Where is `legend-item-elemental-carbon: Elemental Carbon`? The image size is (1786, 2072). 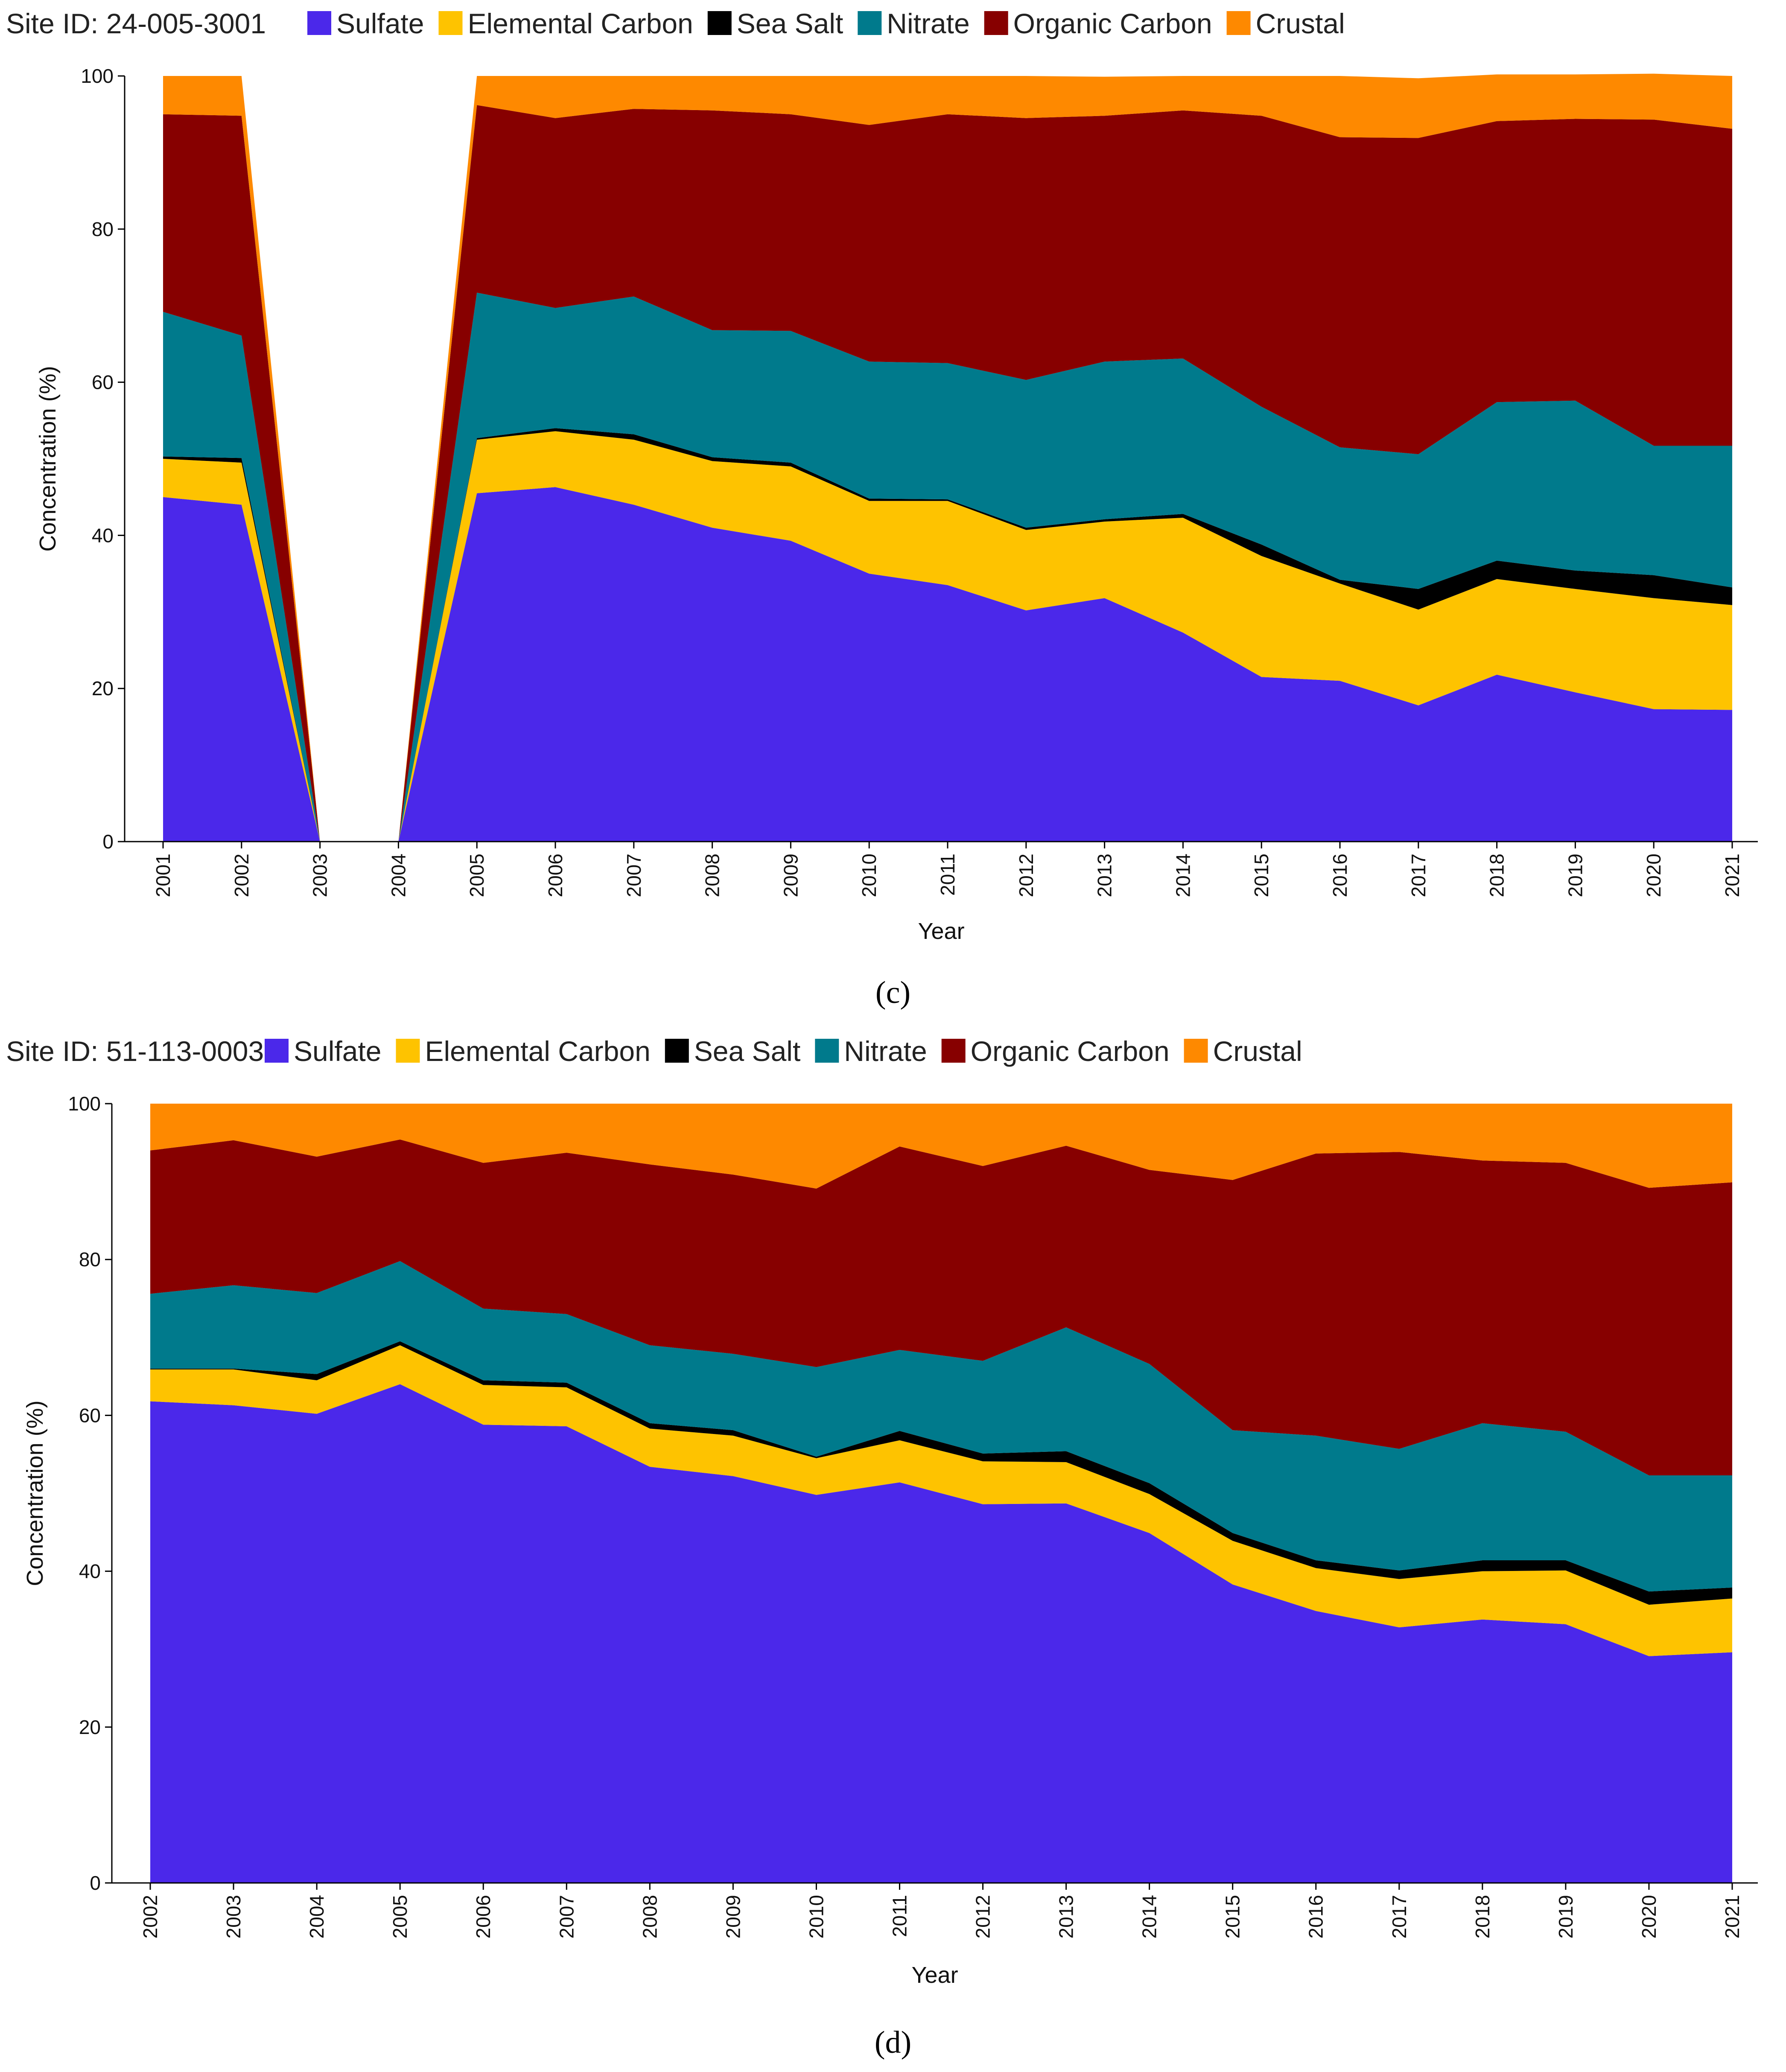 legend-item-elemental-carbon: Elemental Carbon is located at coordinates (523, 1051).